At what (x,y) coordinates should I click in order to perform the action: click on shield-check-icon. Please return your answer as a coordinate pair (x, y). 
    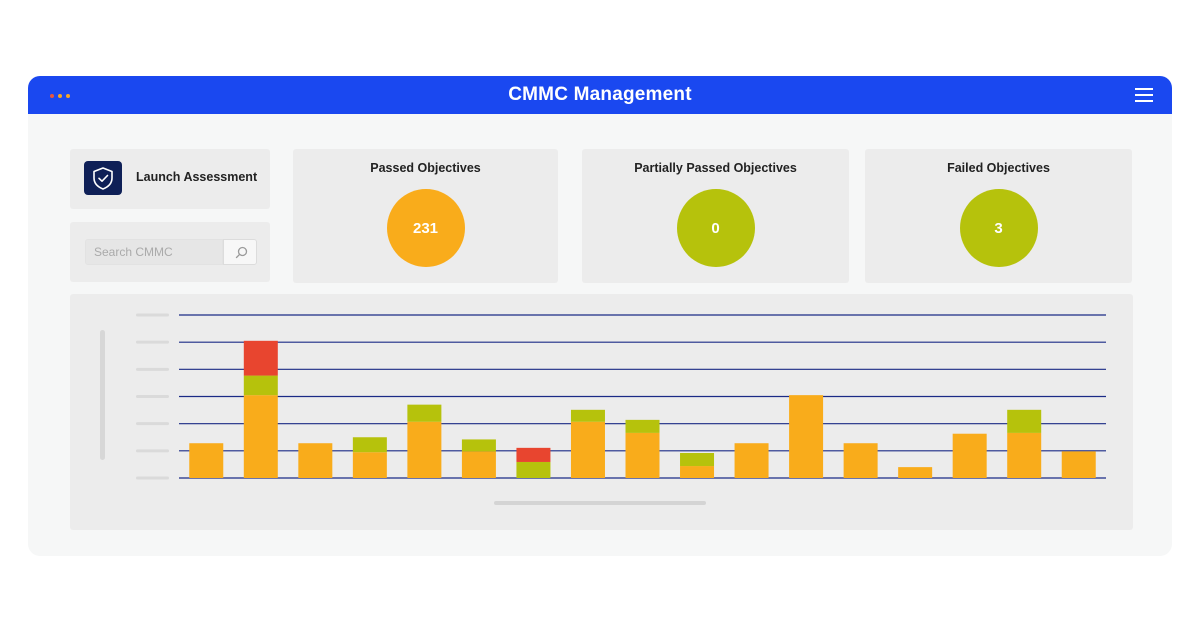
    Looking at the image, I should click on (103, 178).